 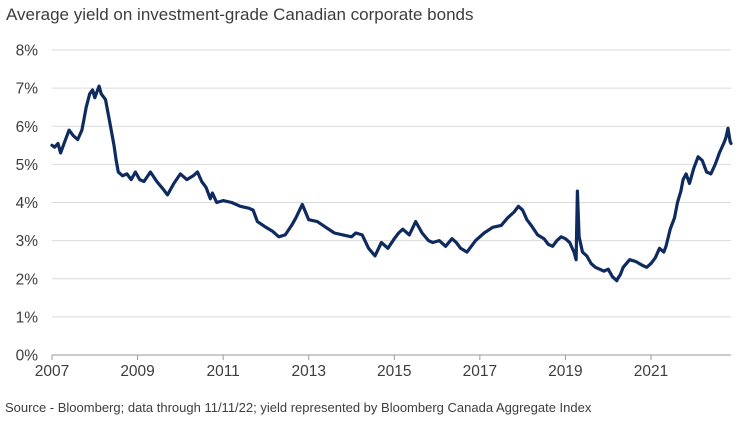 I want to click on y-tick-label: 8%, so click(x=27, y=51).